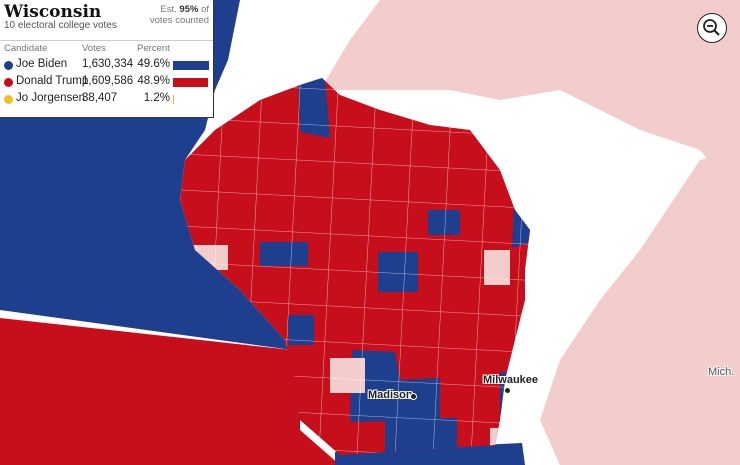 This screenshot has width=740, height=465. Describe the element at coordinates (94, 48) in the screenshot. I see `header-votes: Votes` at that location.